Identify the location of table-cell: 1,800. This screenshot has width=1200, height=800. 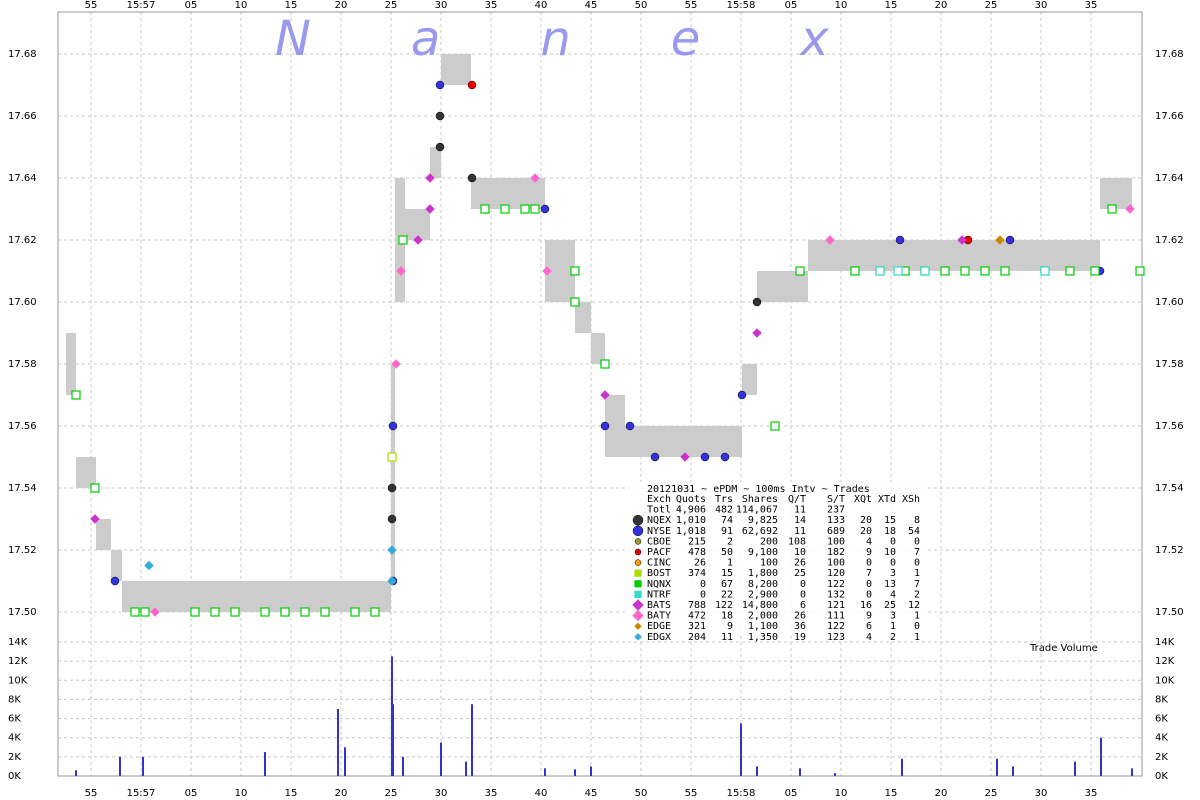
(763, 573).